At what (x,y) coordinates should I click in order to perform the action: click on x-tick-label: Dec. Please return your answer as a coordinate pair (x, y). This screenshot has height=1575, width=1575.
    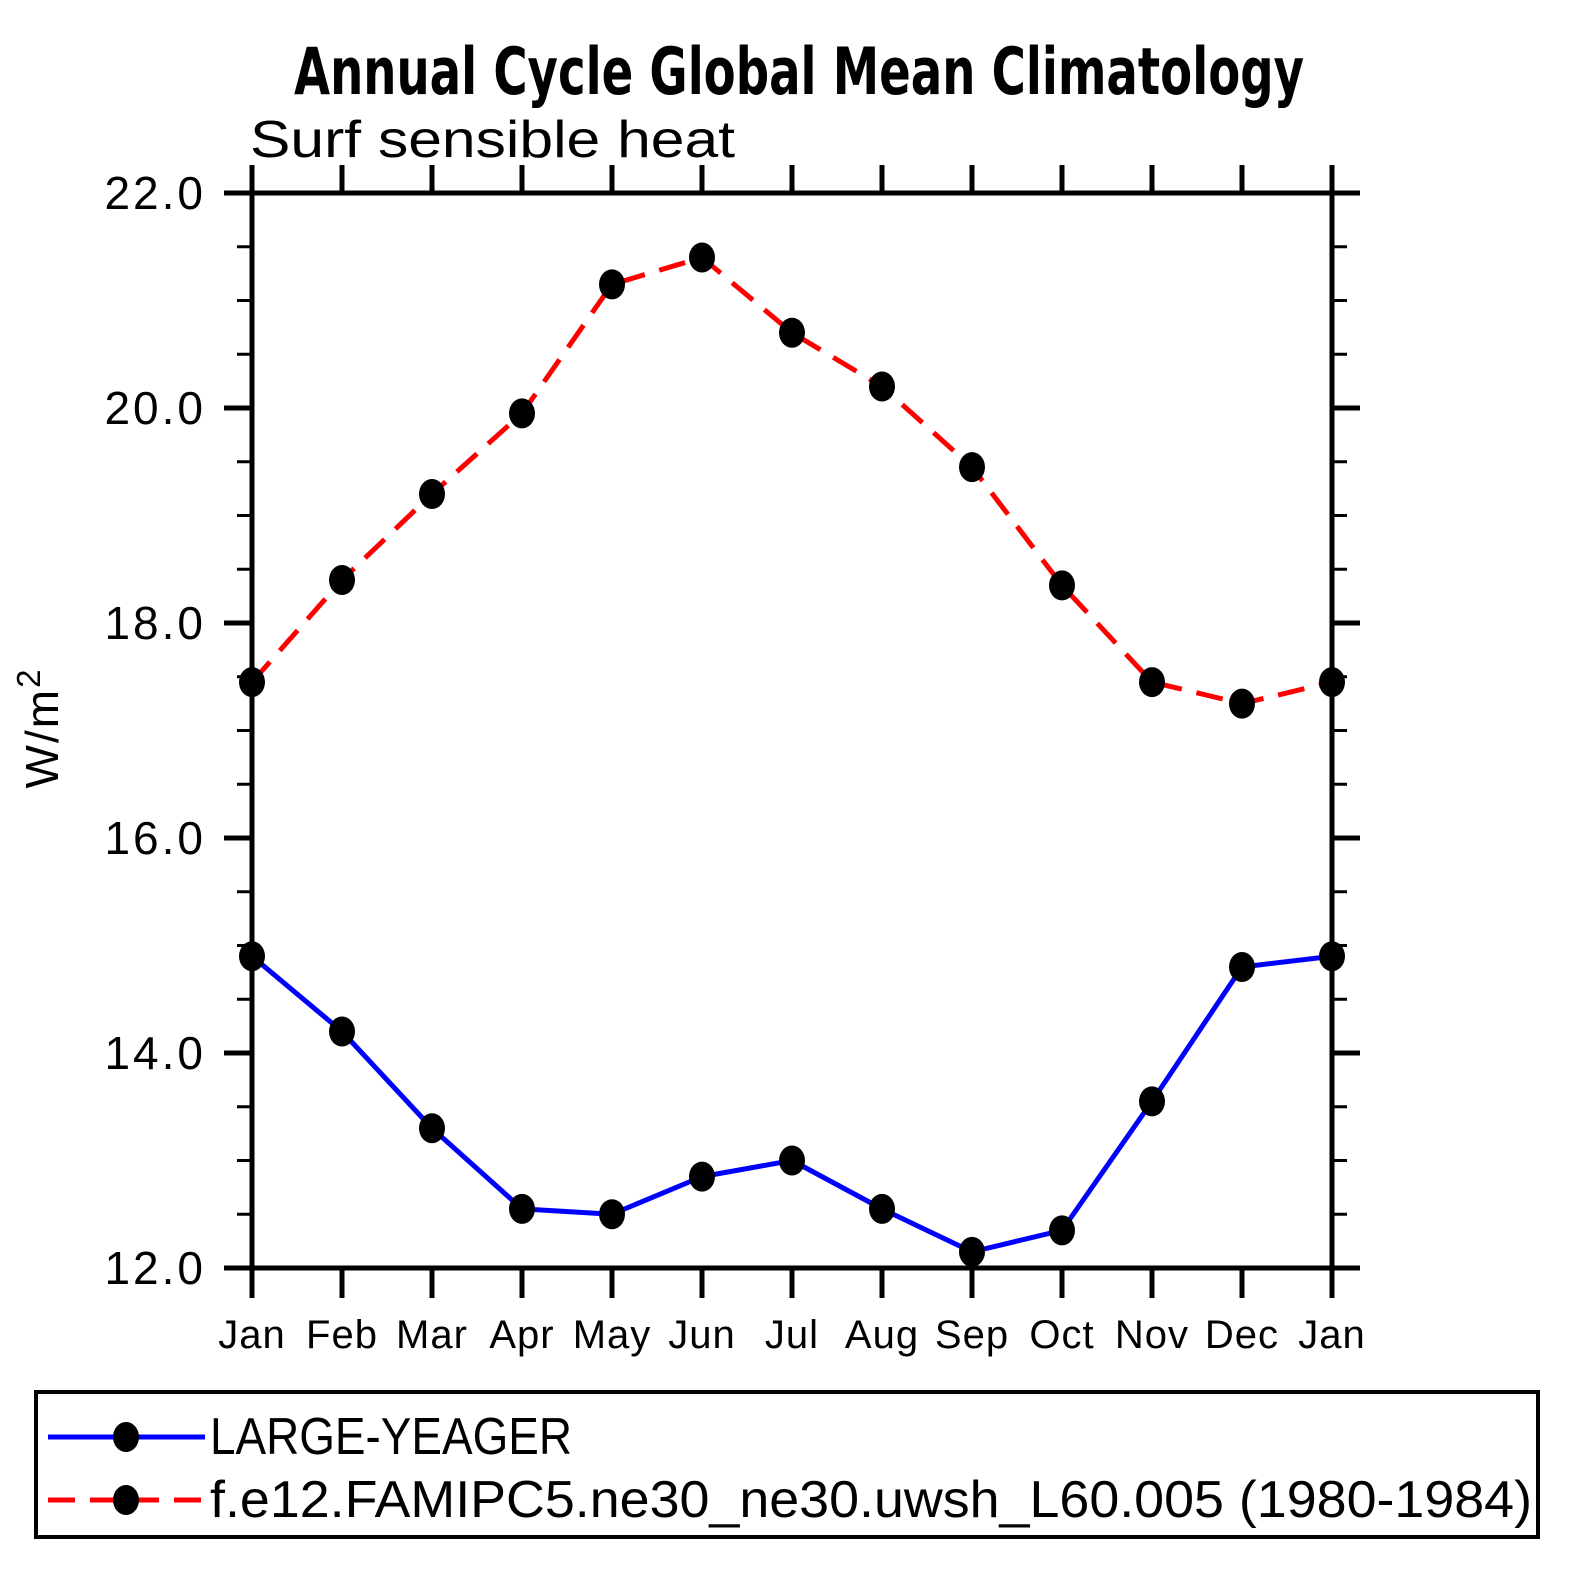
    Looking at the image, I should click on (1242, 1335).